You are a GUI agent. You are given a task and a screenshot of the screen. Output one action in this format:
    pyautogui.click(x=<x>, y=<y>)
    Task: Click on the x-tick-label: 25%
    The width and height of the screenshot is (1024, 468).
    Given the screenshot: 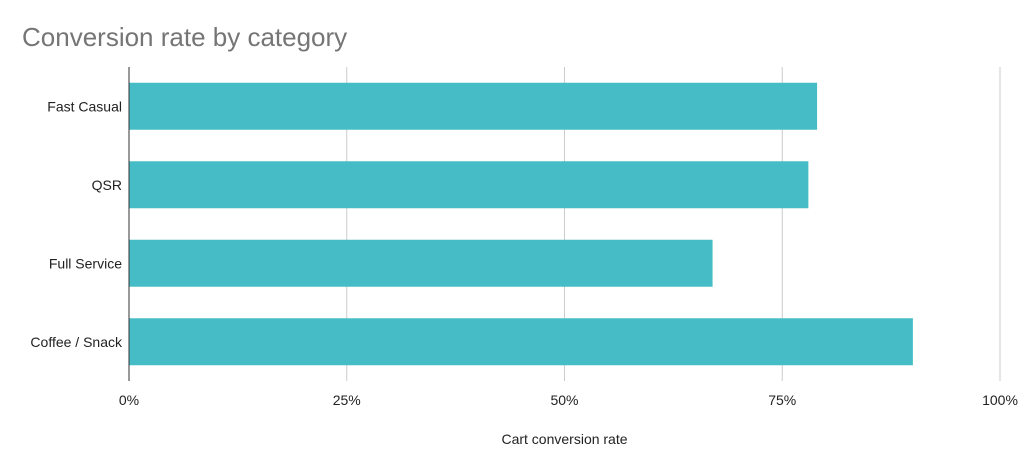 What is the action you would take?
    pyautogui.click(x=347, y=400)
    